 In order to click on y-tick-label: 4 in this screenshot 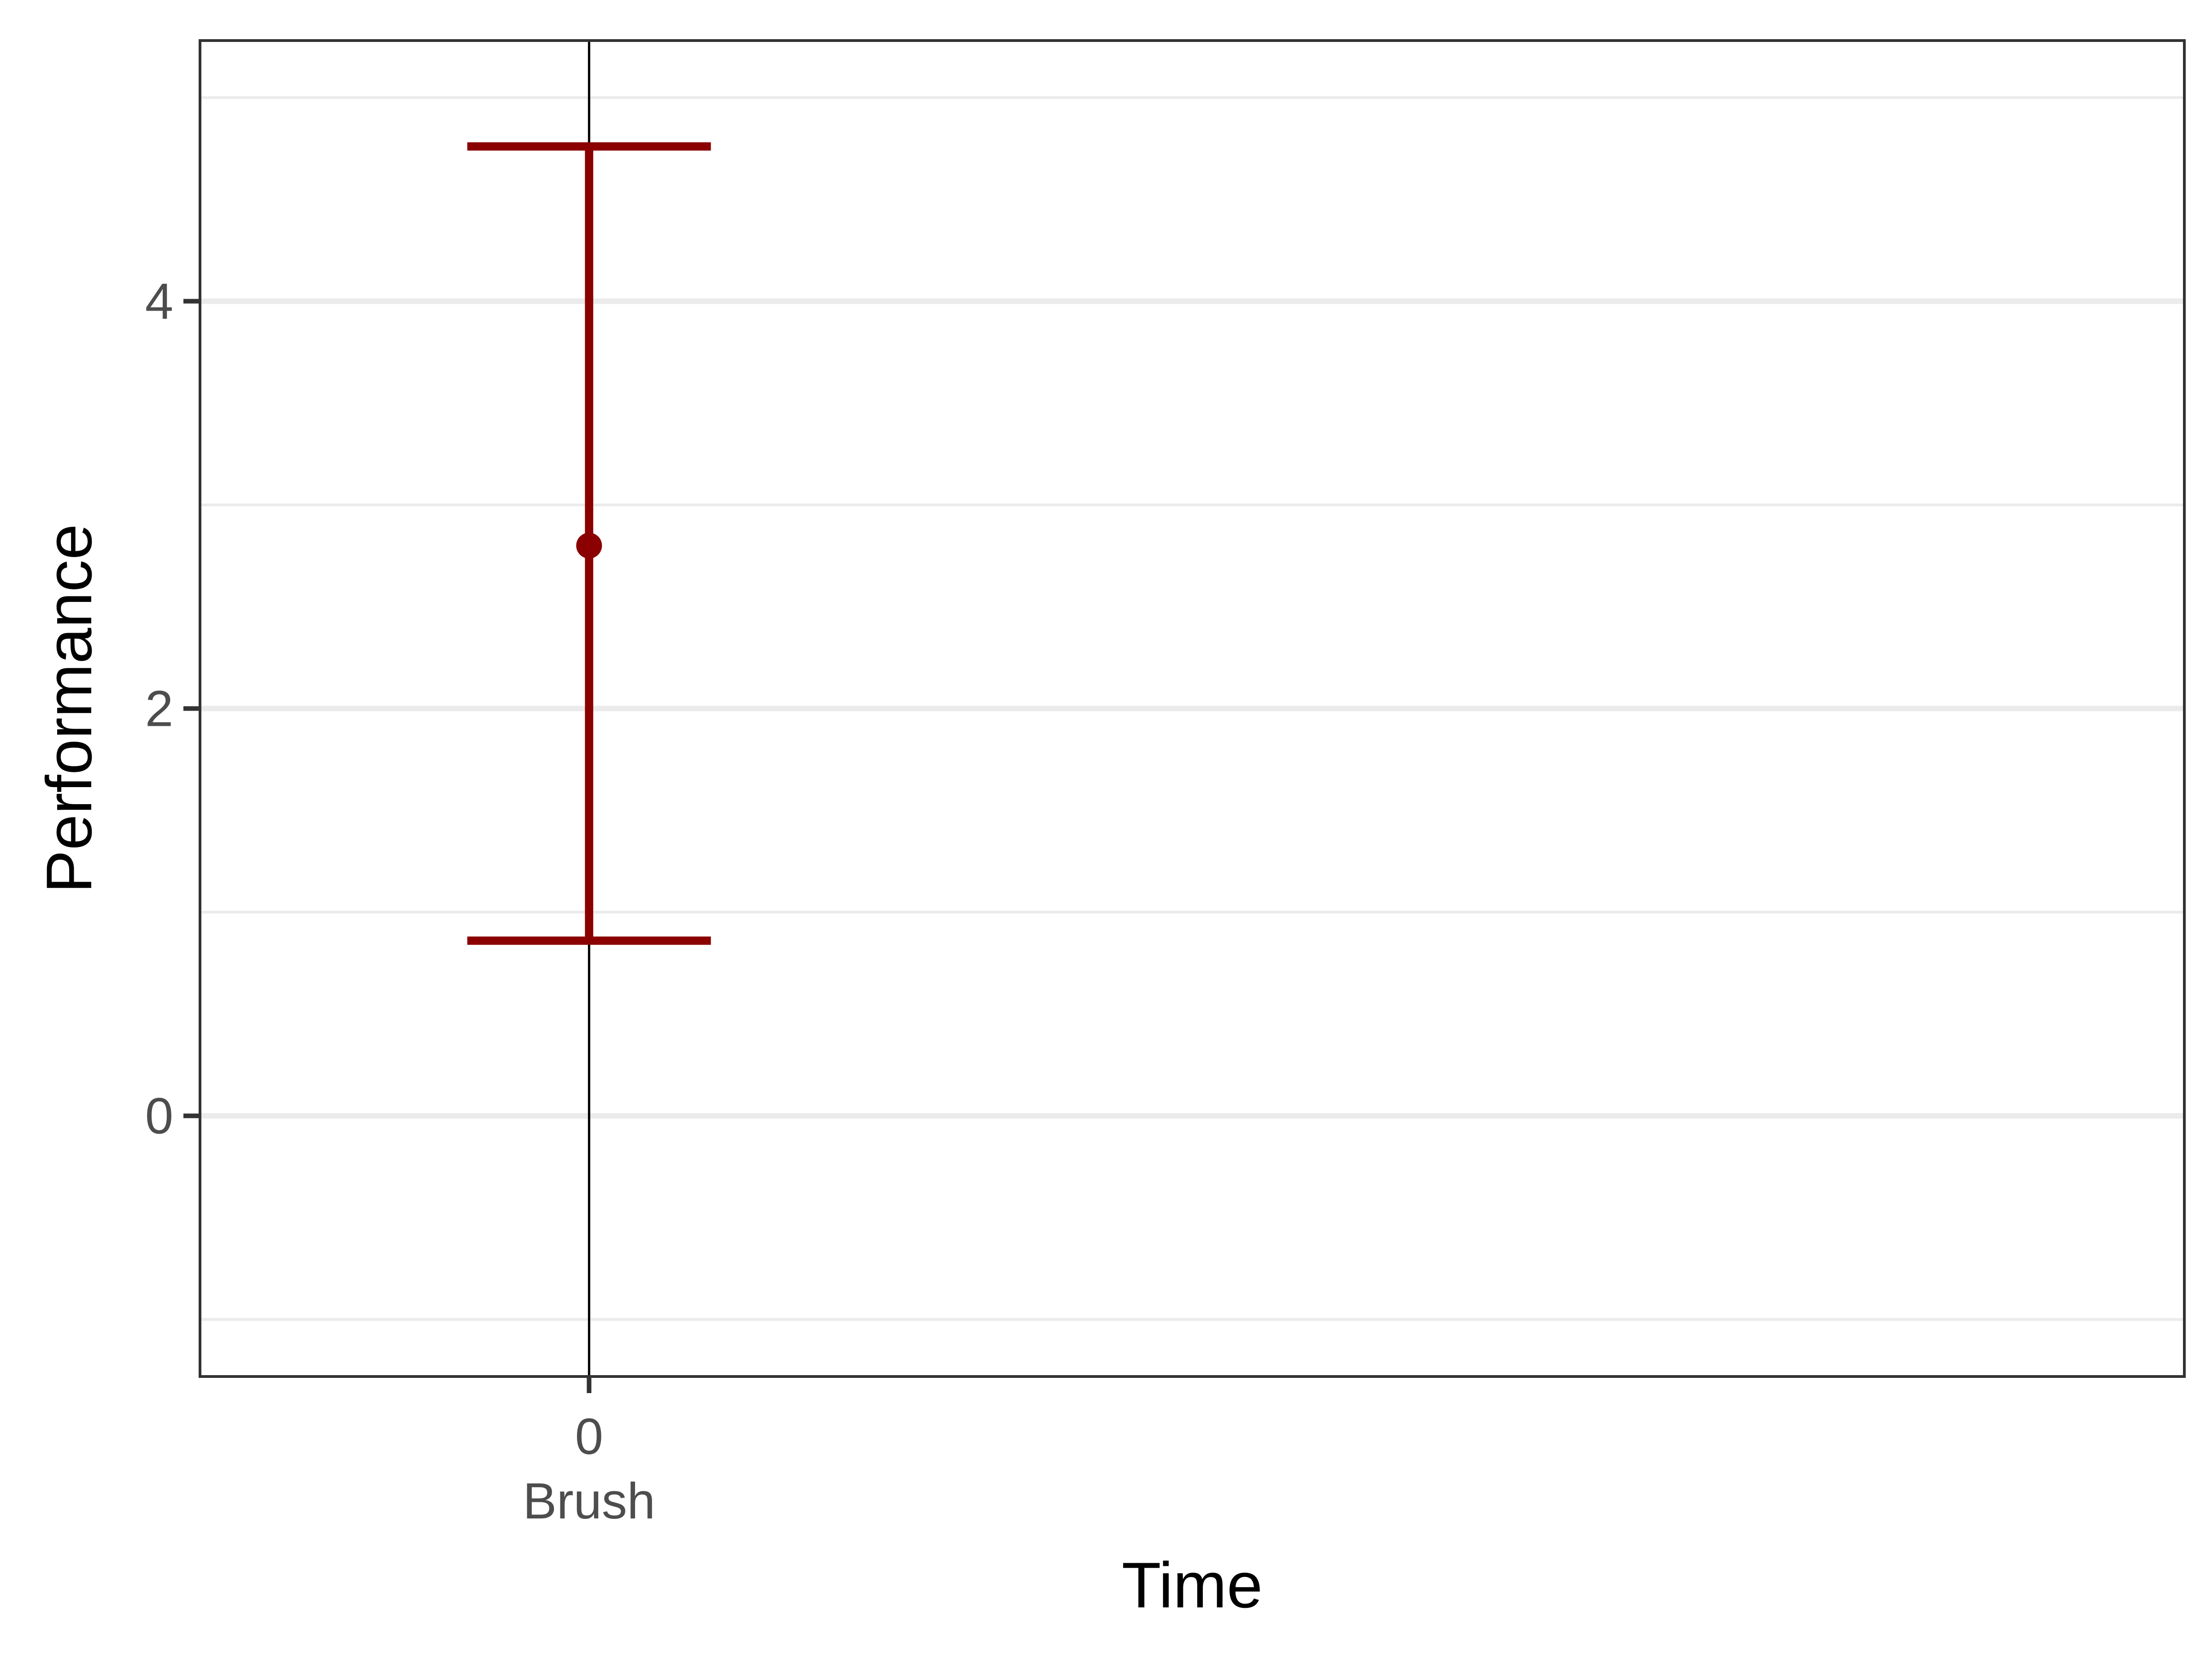, I will do `click(159, 301)`.